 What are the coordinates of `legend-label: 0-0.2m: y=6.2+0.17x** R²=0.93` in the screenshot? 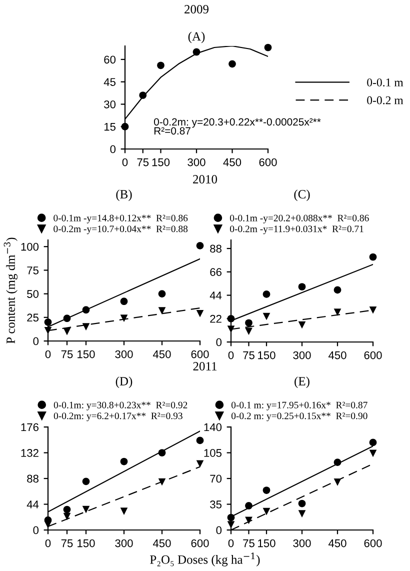 It's located at (118, 417).